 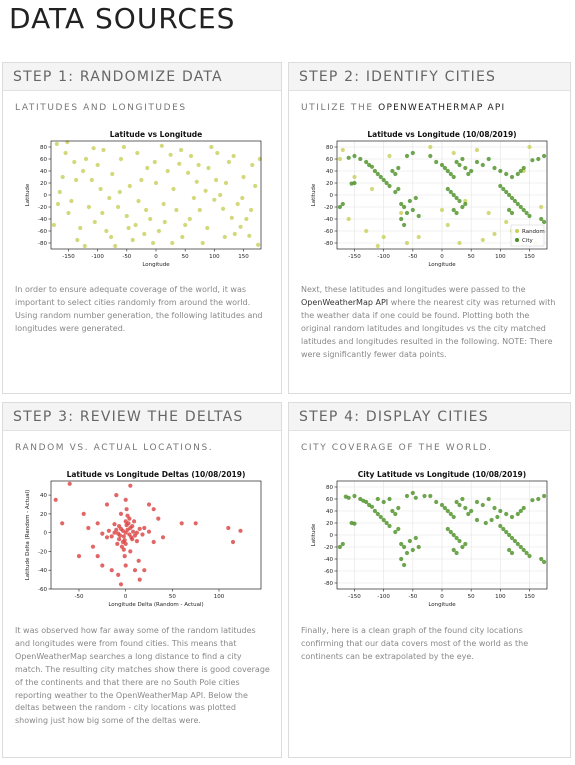 What do you see at coordinates (471, 257) in the screenshot?
I see `x-tick-label: 50` at bounding box center [471, 257].